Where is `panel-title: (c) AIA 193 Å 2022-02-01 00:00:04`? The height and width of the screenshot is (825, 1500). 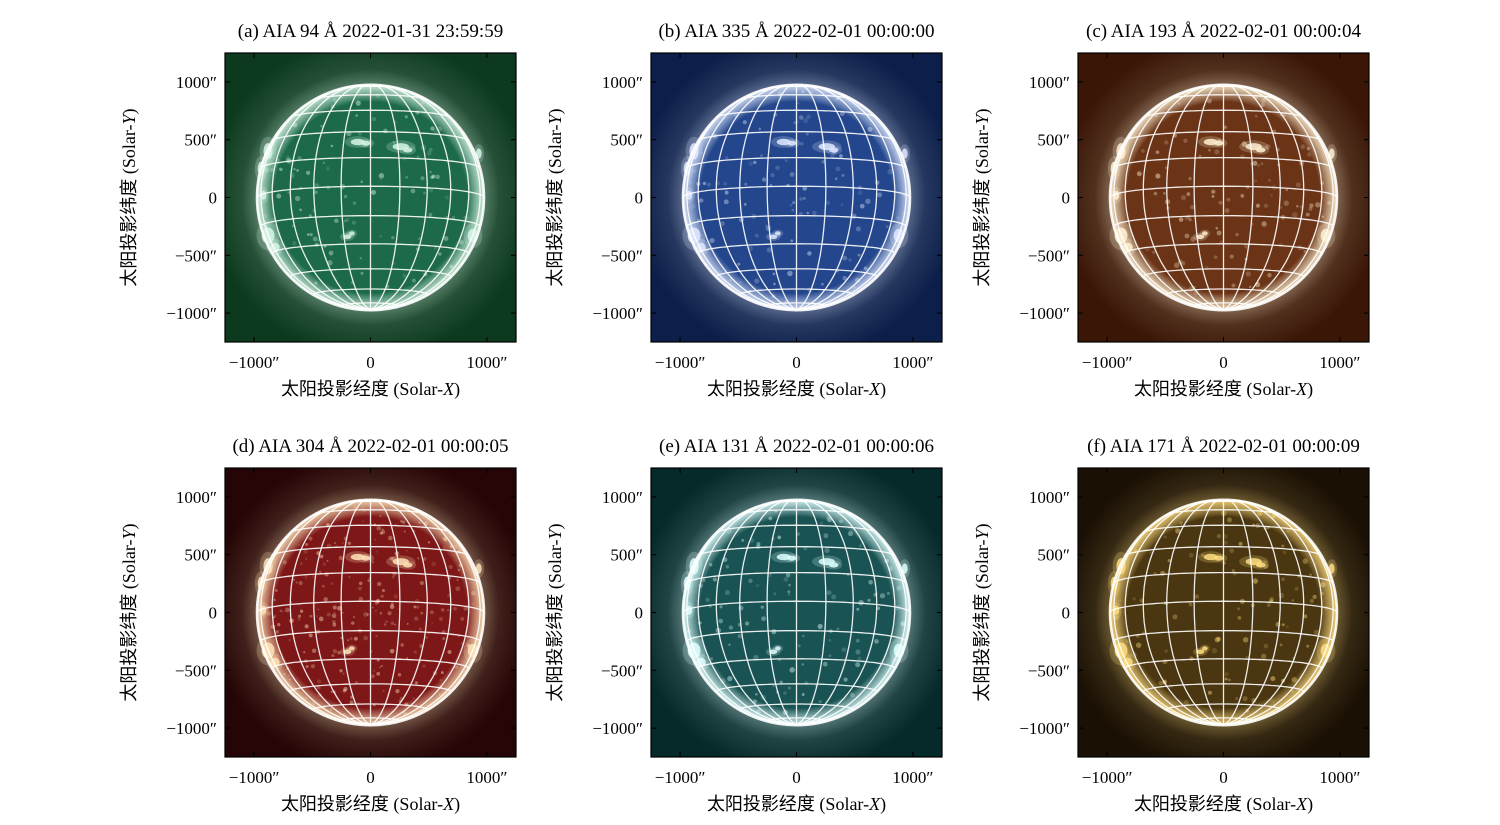
panel-title: (c) AIA 193 Å 2022-02-01 00:00:04 is located at coordinates (1223, 31).